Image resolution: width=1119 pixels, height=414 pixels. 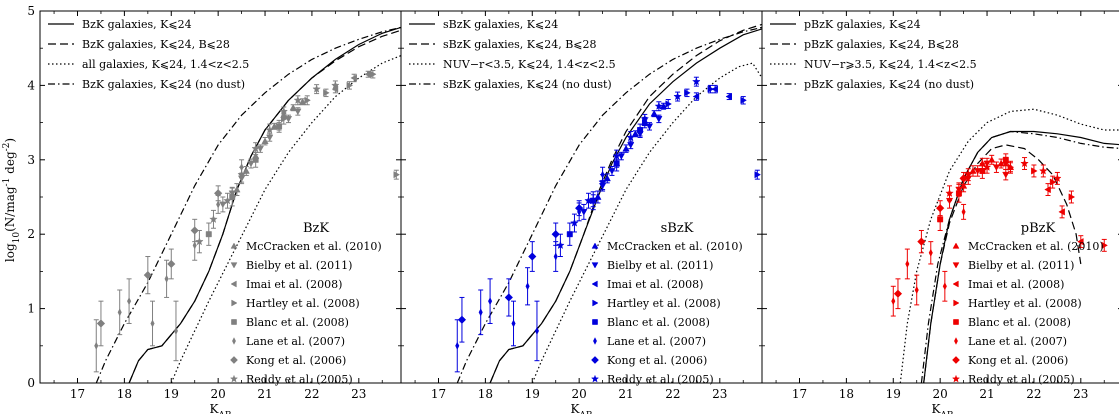 I want to click on legend-line-label: pBzK galaxies, K⩽24, so click(x=862, y=24).